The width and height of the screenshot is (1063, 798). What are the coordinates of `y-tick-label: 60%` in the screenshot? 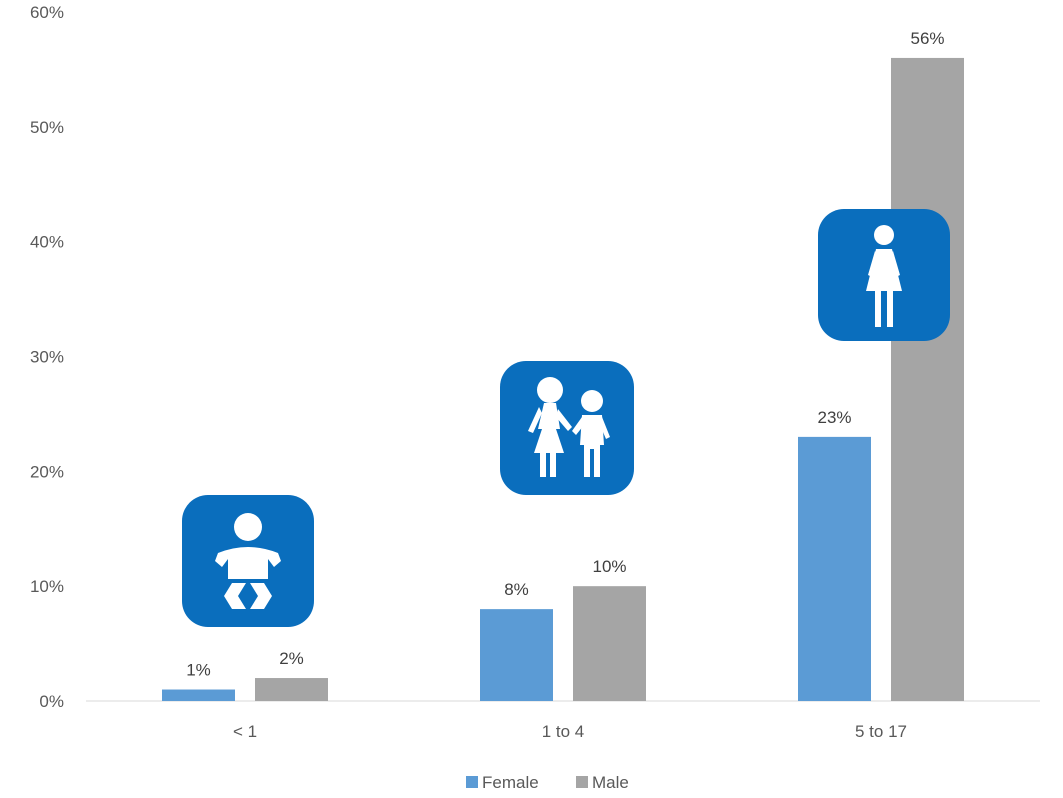 It's located at (47, 12).